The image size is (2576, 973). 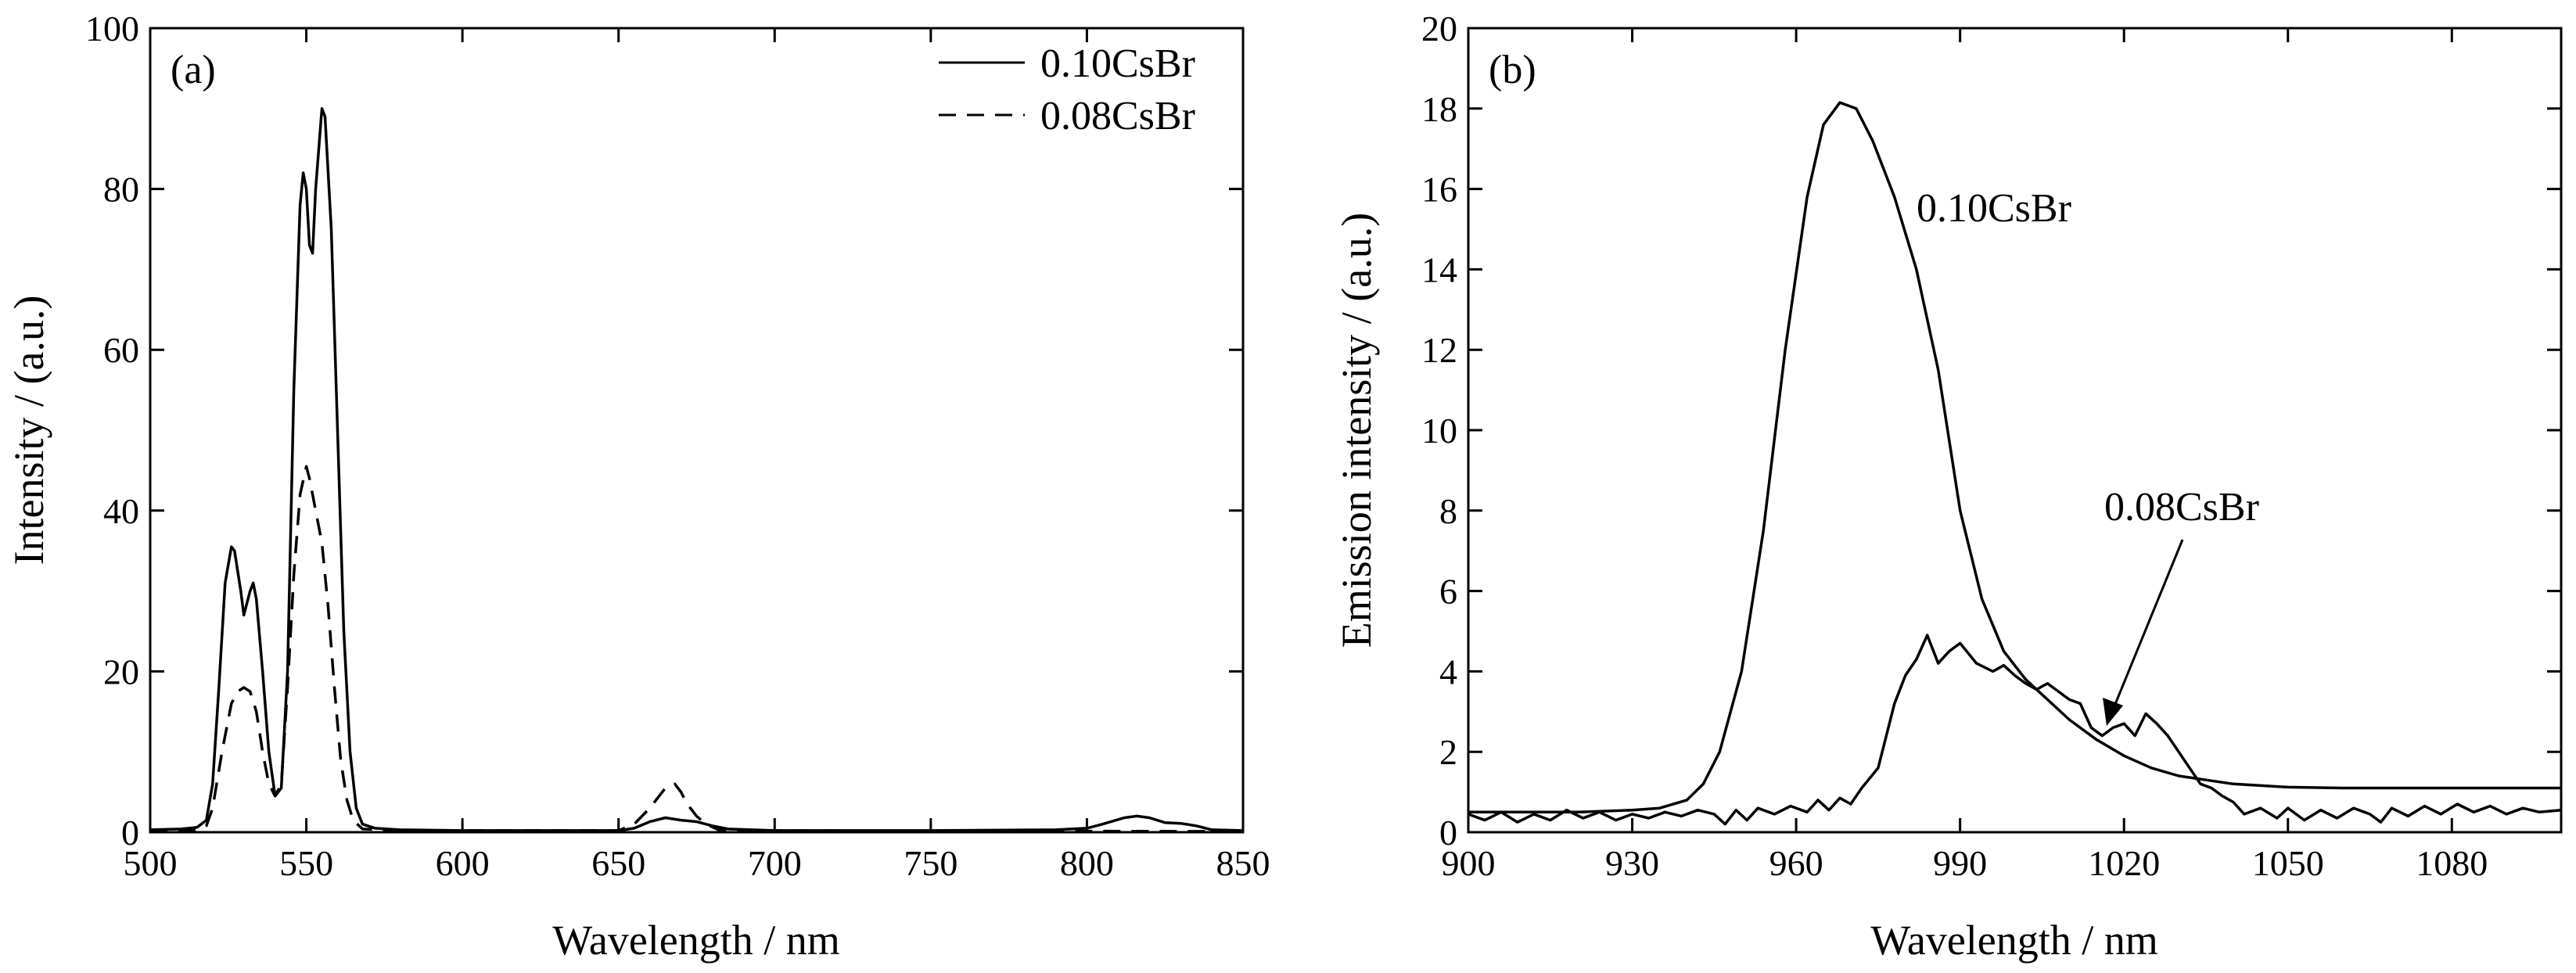 What do you see at coordinates (306, 863) in the screenshot?
I see `x-tick-label-a: 550` at bounding box center [306, 863].